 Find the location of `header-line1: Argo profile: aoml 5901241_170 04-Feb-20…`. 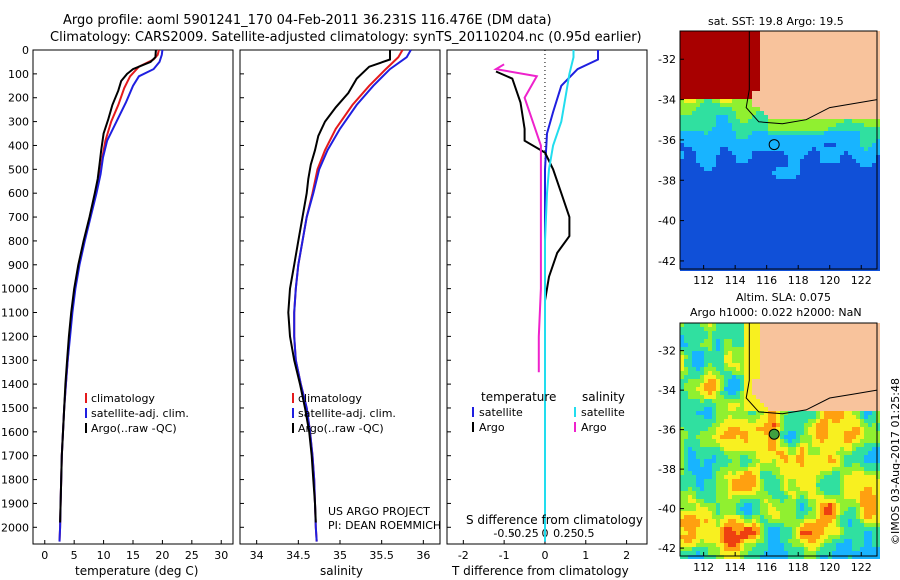

header-line1: Argo profile: aoml 5901241_170 04-Feb-20… is located at coordinates (307, 20).